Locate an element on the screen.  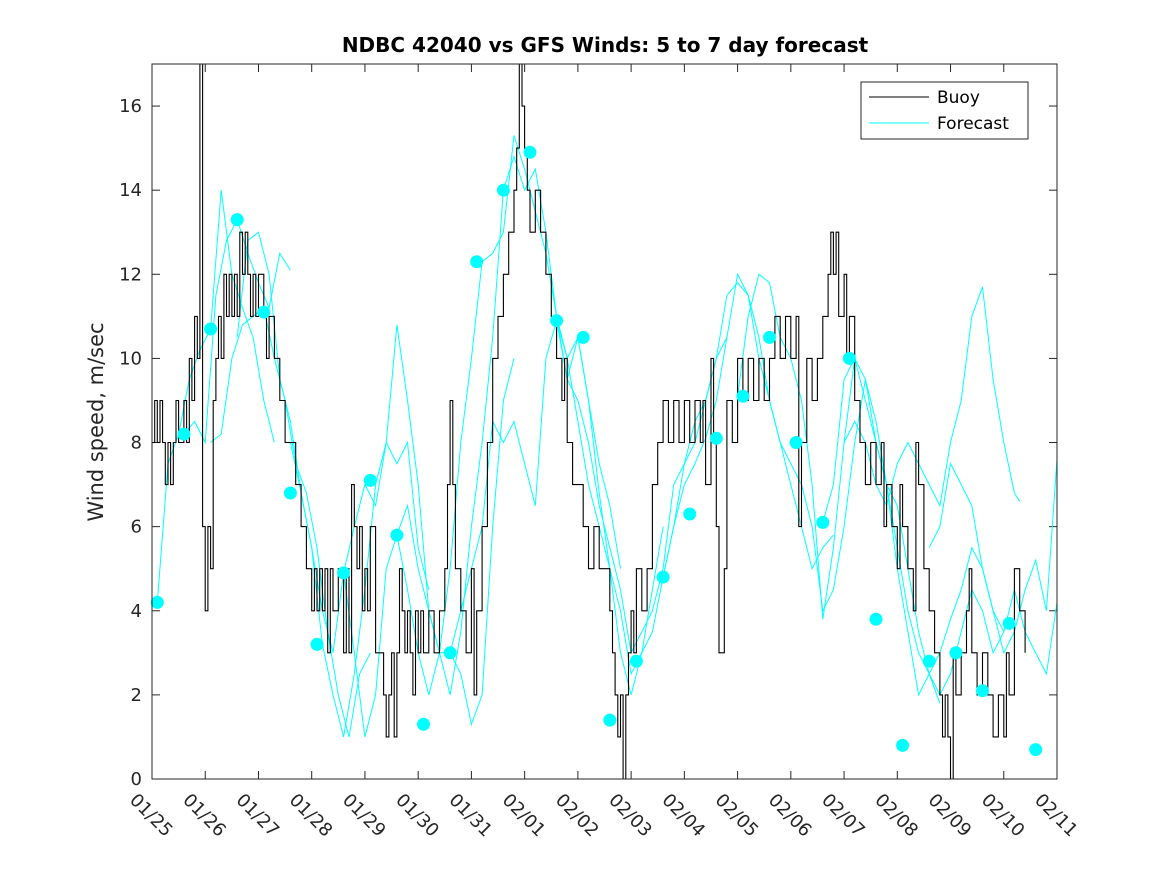
y-tick-label: 8 is located at coordinates (136, 443).